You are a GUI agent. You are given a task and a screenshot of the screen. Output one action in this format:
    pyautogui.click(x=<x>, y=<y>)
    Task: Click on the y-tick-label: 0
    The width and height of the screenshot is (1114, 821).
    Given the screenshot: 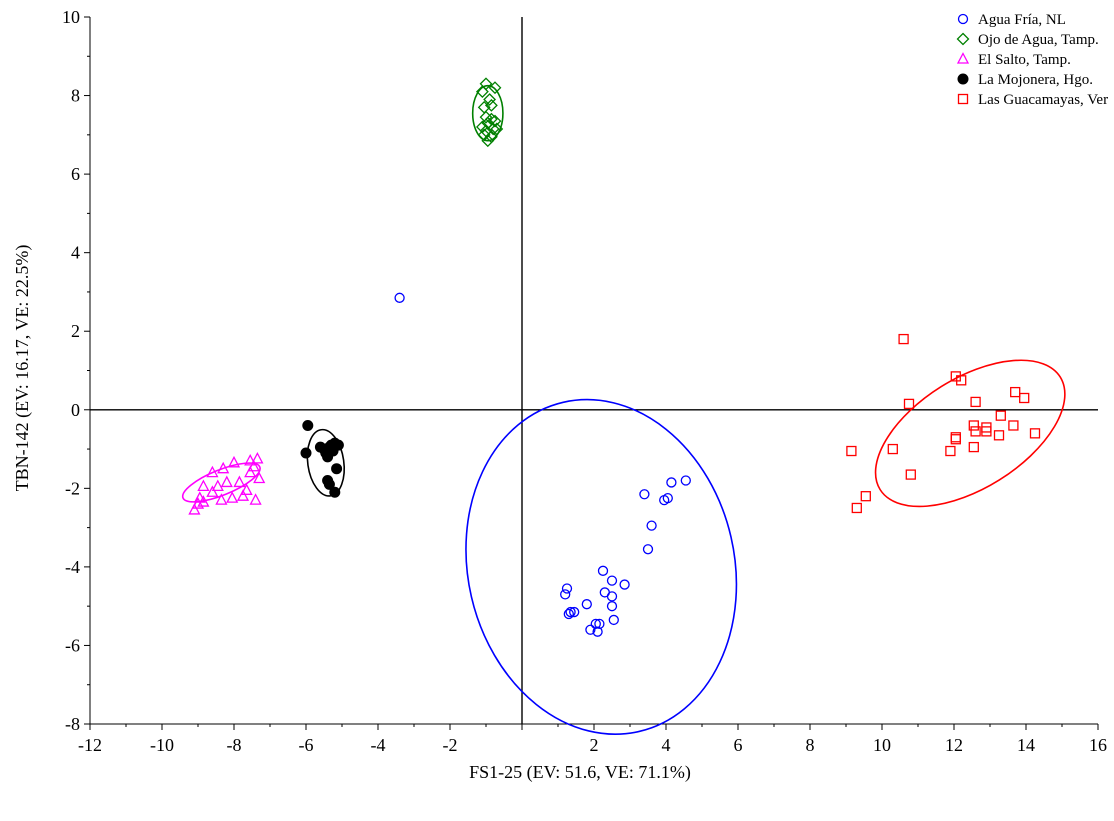 What is the action you would take?
    pyautogui.click(x=75, y=410)
    